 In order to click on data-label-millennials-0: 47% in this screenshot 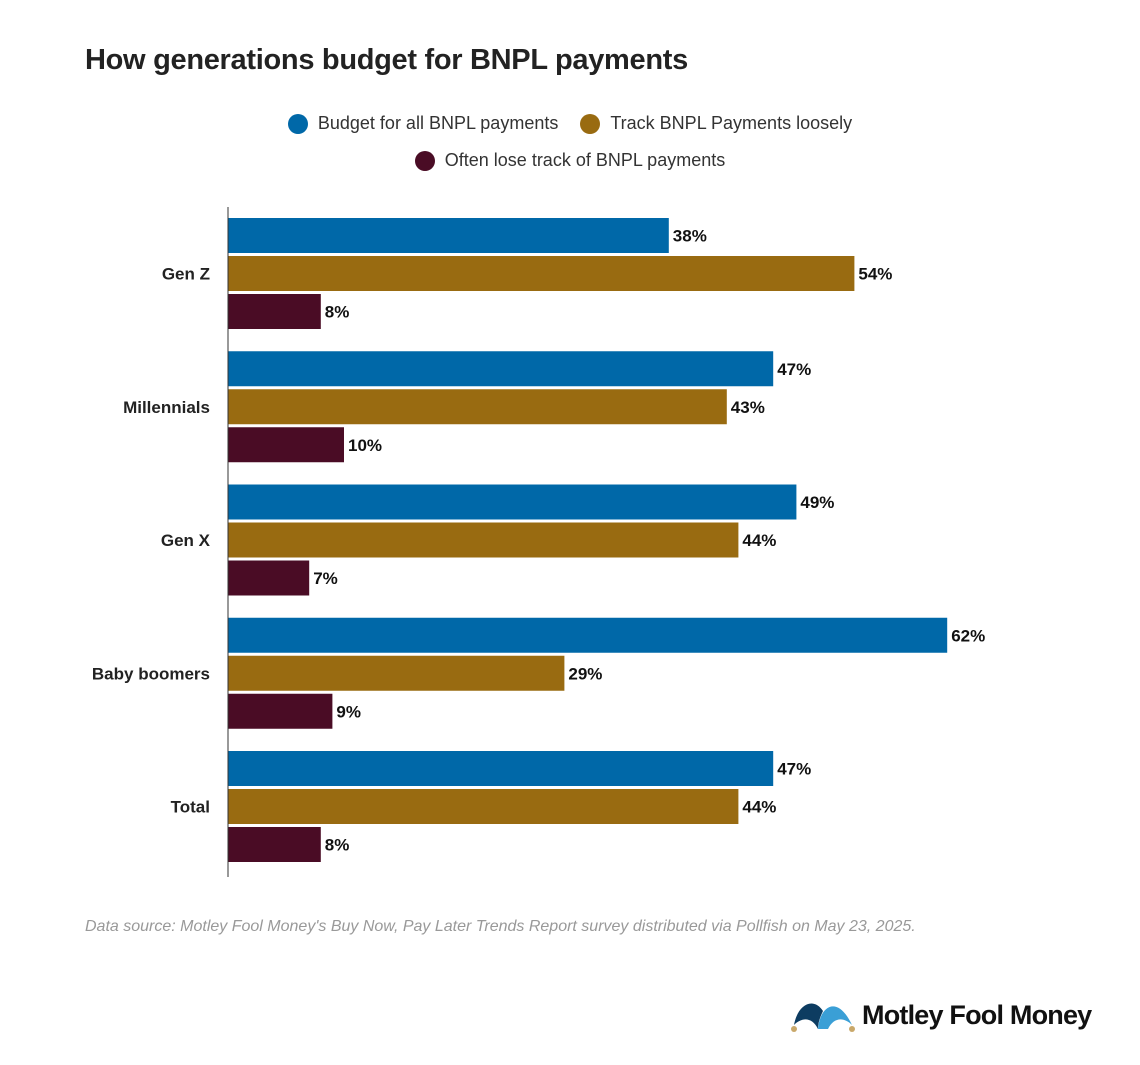, I will do `click(794, 369)`.